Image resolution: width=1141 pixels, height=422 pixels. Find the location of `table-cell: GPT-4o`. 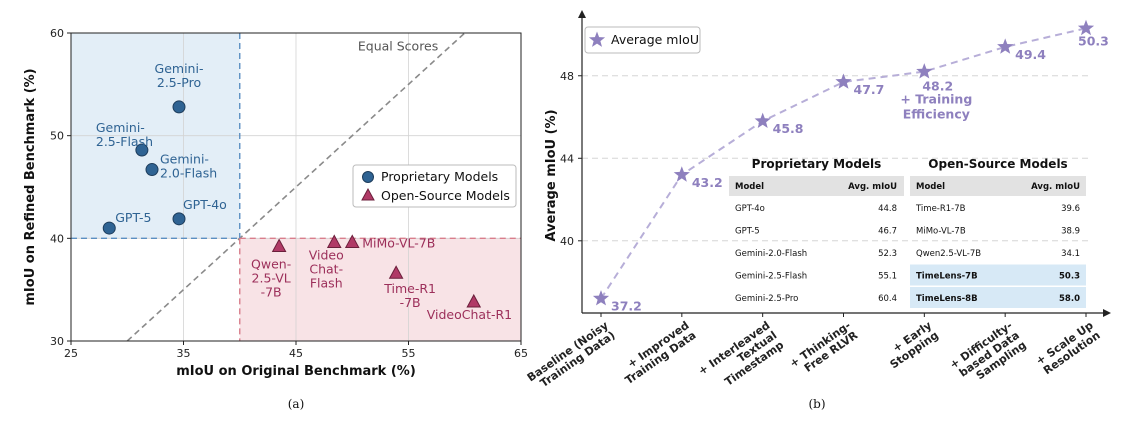

table-cell: GPT-4o is located at coordinates (750, 209).